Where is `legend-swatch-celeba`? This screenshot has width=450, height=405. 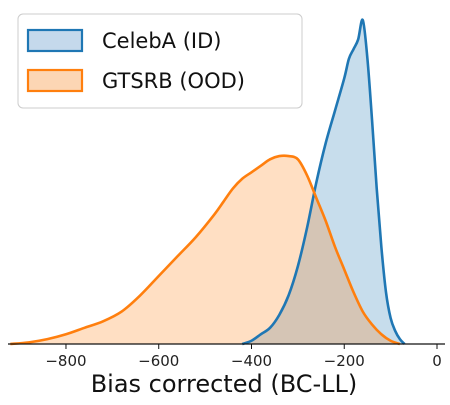 legend-swatch-celeba is located at coordinates (55, 40).